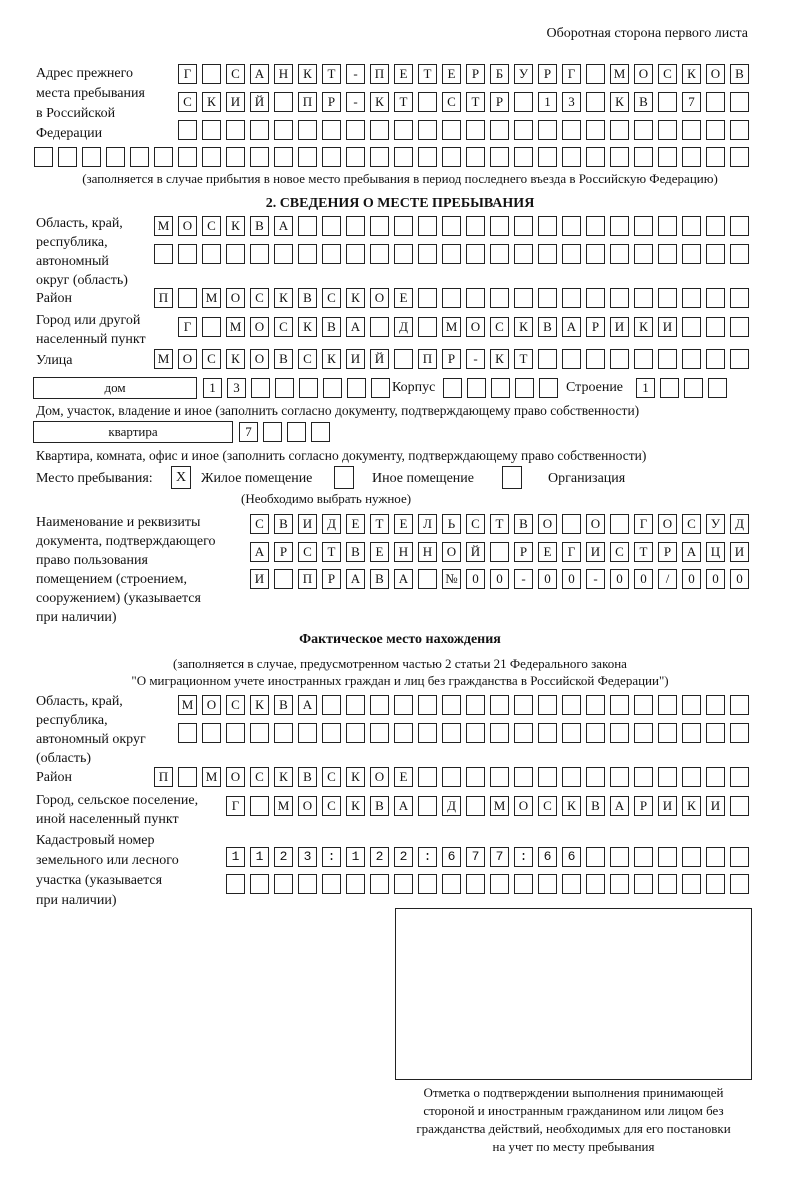 This screenshot has height=1180, width=800. Describe the element at coordinates (187, 705) in the screenshot. I see `char-cell: М` at that location.